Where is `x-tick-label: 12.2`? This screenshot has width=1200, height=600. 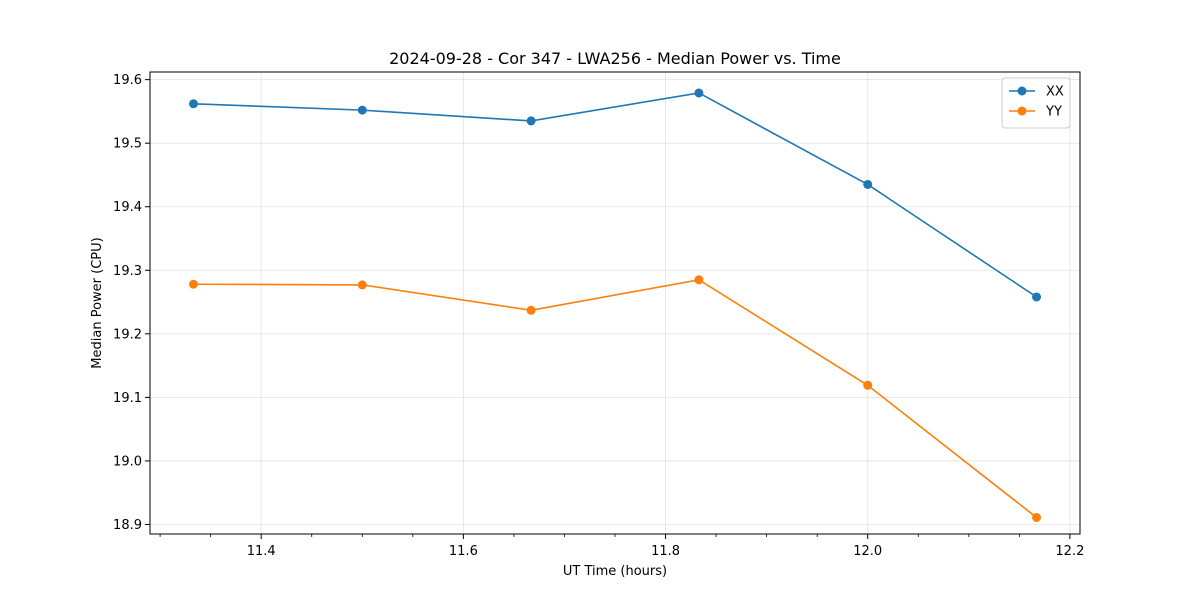
x-tick-label: 12.2 is located at coordinates (1069, 551).